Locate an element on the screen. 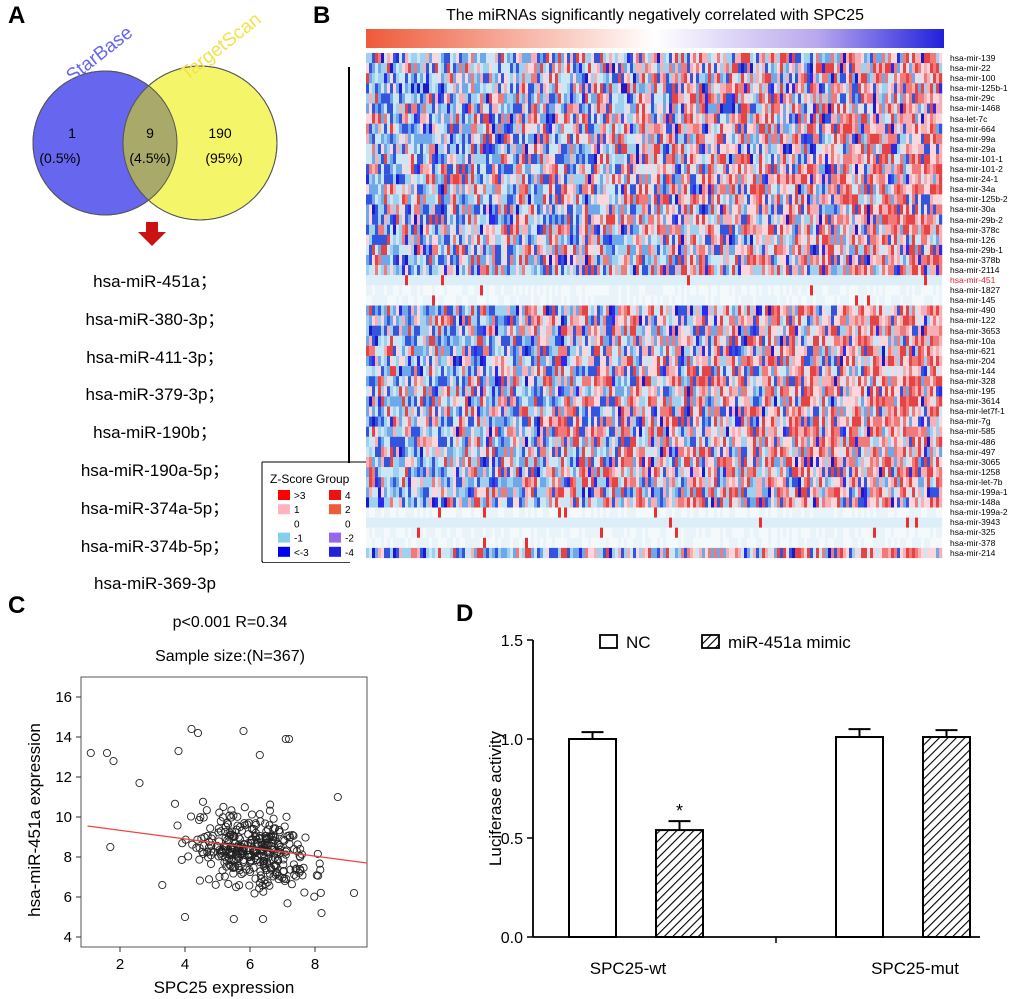 The width and height of the screenshot is (1020, 999). heatmap-row-label: hsa-mir-585 is located at coordinates (973, 431).